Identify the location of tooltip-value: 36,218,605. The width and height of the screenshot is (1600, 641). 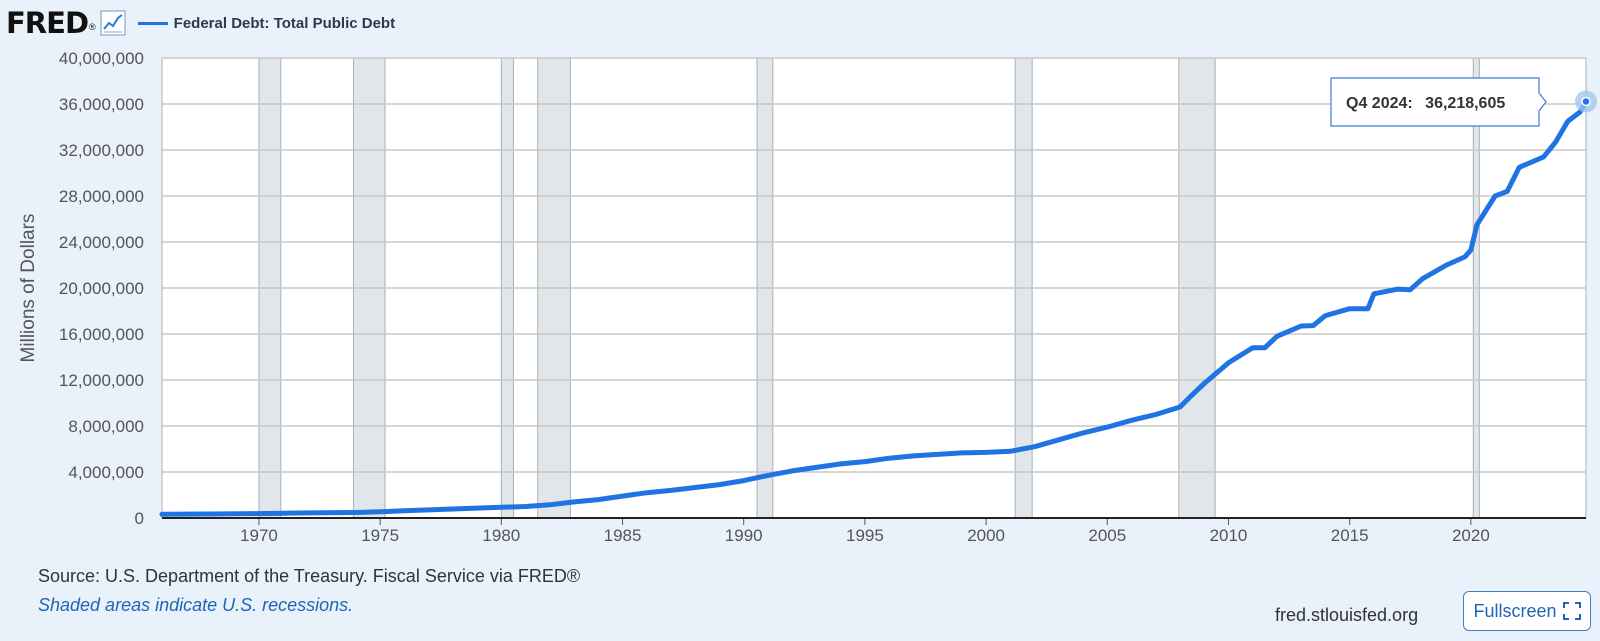
(1465, 103).